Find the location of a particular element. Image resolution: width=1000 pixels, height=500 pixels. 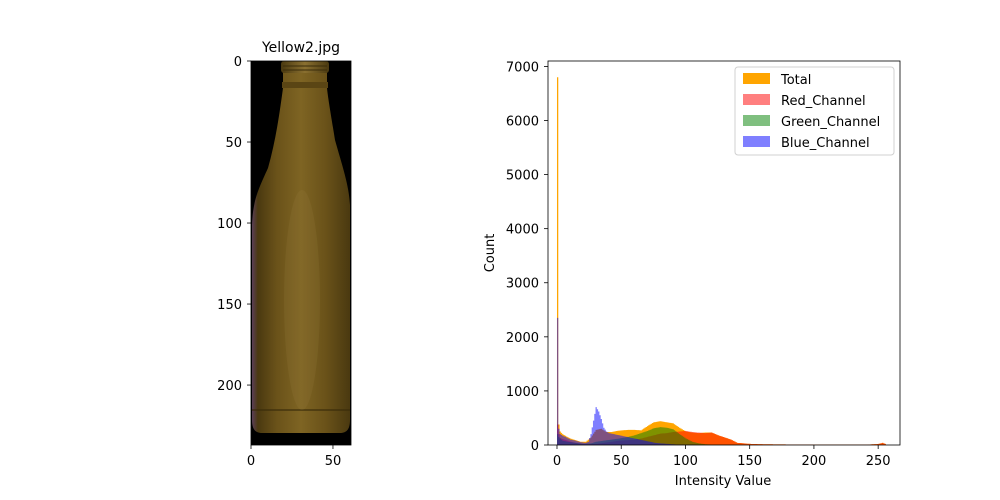

histogram-y-tick-label: 7000 is located at coordinates (522, 67).